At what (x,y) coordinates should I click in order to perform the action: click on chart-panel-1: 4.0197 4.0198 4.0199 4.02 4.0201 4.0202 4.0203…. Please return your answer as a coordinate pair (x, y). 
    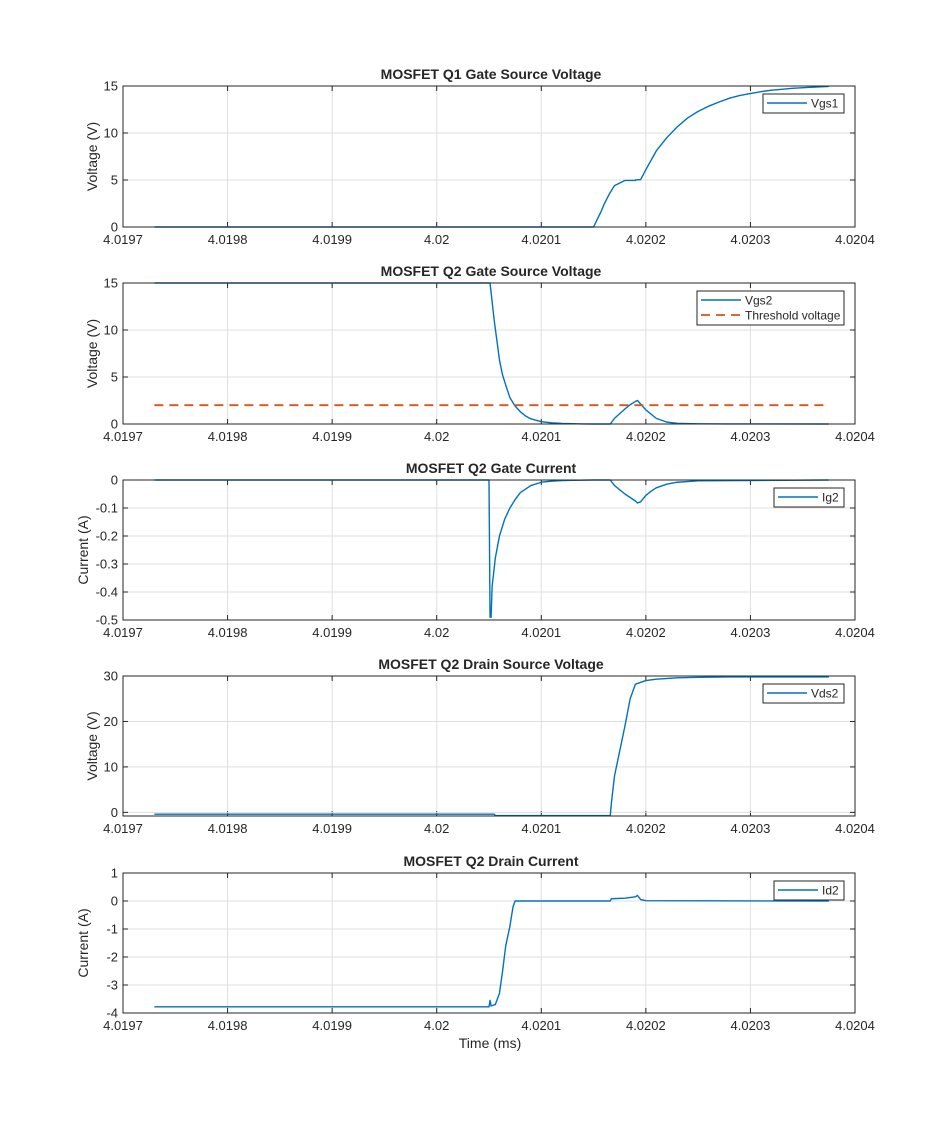
    Looking at the image, I should click on (479, 156).